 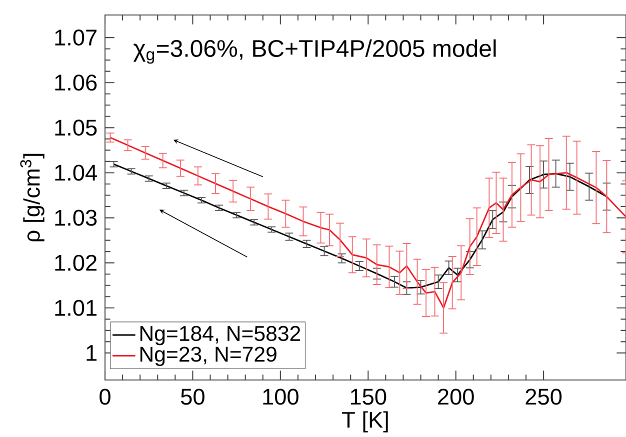 What do you see at coordinates (32, 198) in the screenshot?
I see `y-axis-title: ρ [g/cm$^{3}$]` at bounding box center [32, 198].